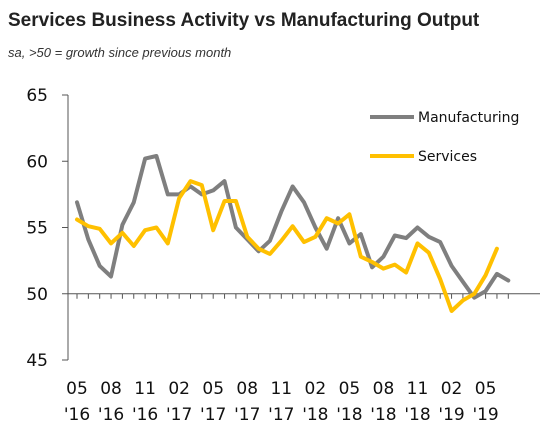 Image resolution: width=555 pixels, height=445 pixels. Describe the element at coordinates (37, 162) in the screenshot. I see `y-tick-label: 60` at that location.